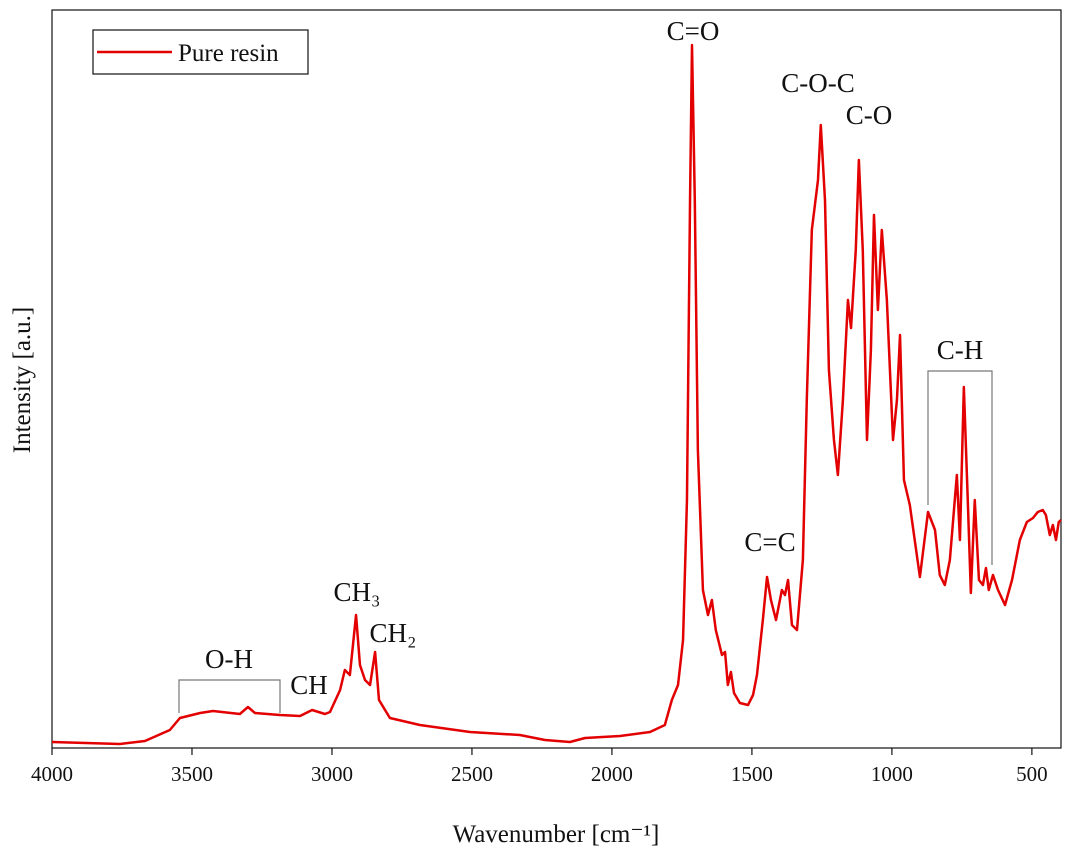 Image resolution: width=1070 pixels, height=857 pixels. I want to click on legend-box, so click(200, 52).